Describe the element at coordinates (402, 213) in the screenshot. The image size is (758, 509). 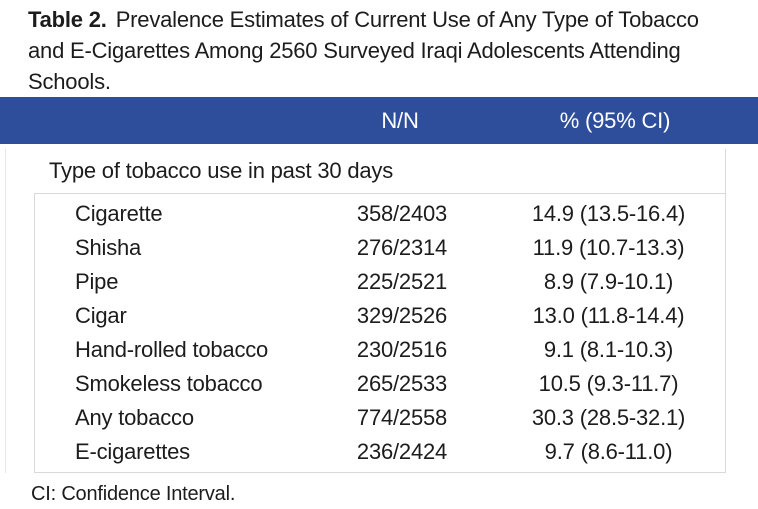
I see `row-nn: 358/2403` at that location.